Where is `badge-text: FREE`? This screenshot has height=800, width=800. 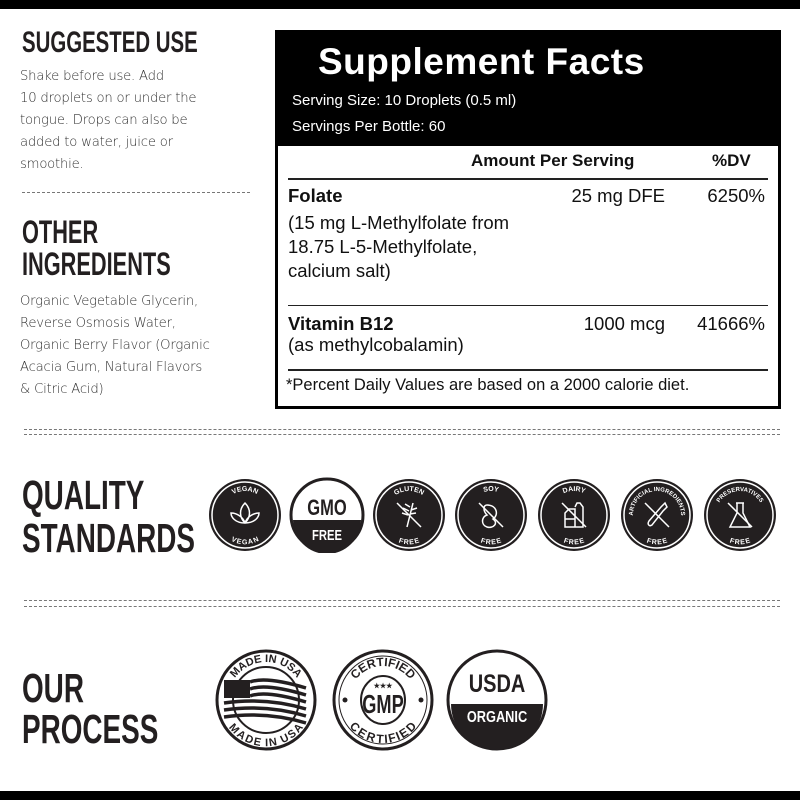
badge-text: FREE is located at coordinates (327, 534).